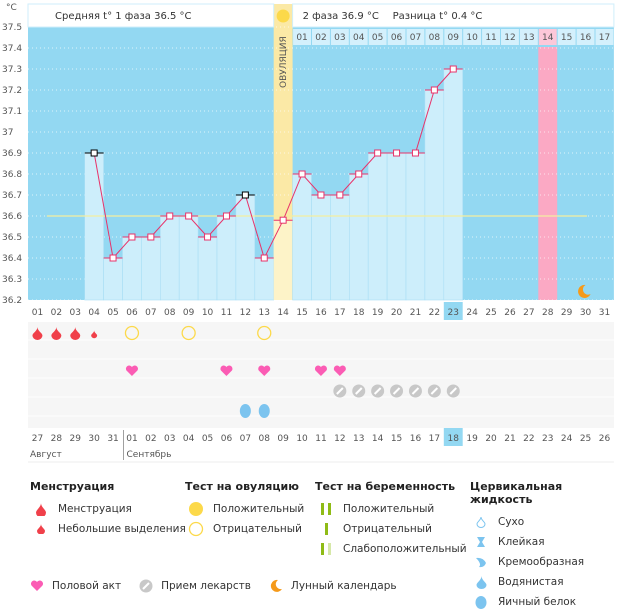 This screenshot has width=626, height=612. I want to click on calendar-date-label: 19, so click(472, 439).